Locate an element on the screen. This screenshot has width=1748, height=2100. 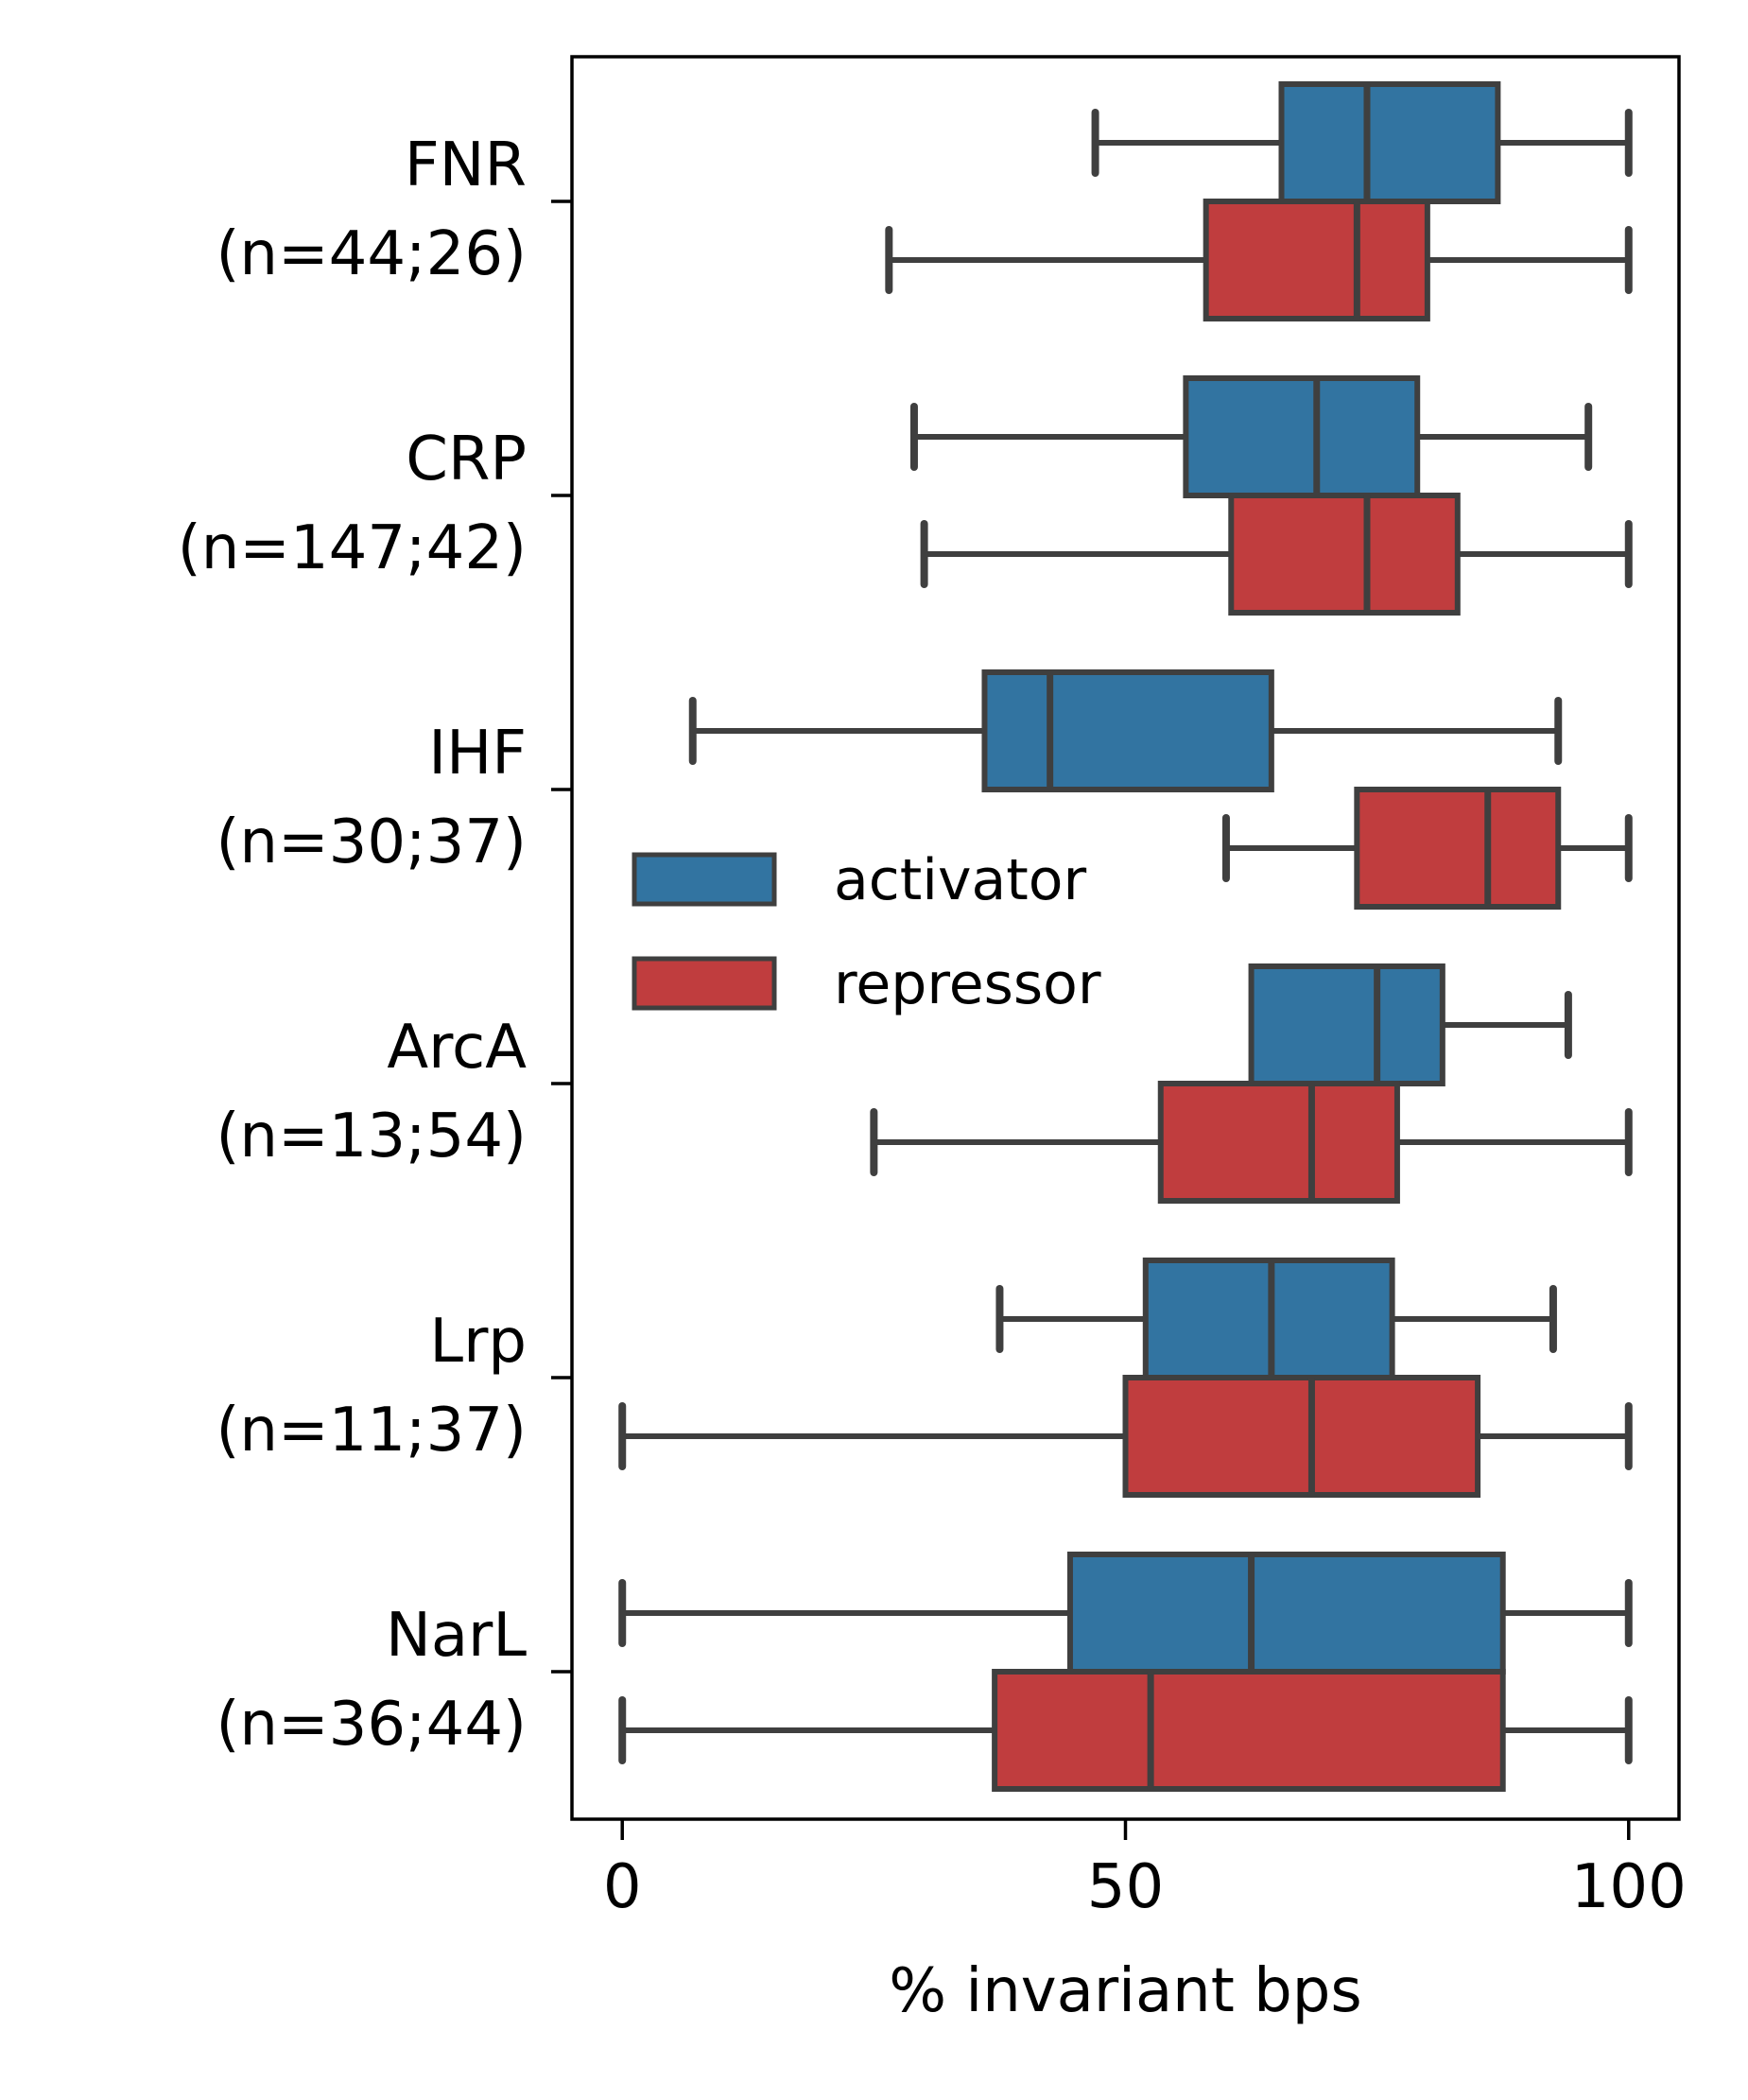
box-narl-activator is located at coordinates (1125, 1614).